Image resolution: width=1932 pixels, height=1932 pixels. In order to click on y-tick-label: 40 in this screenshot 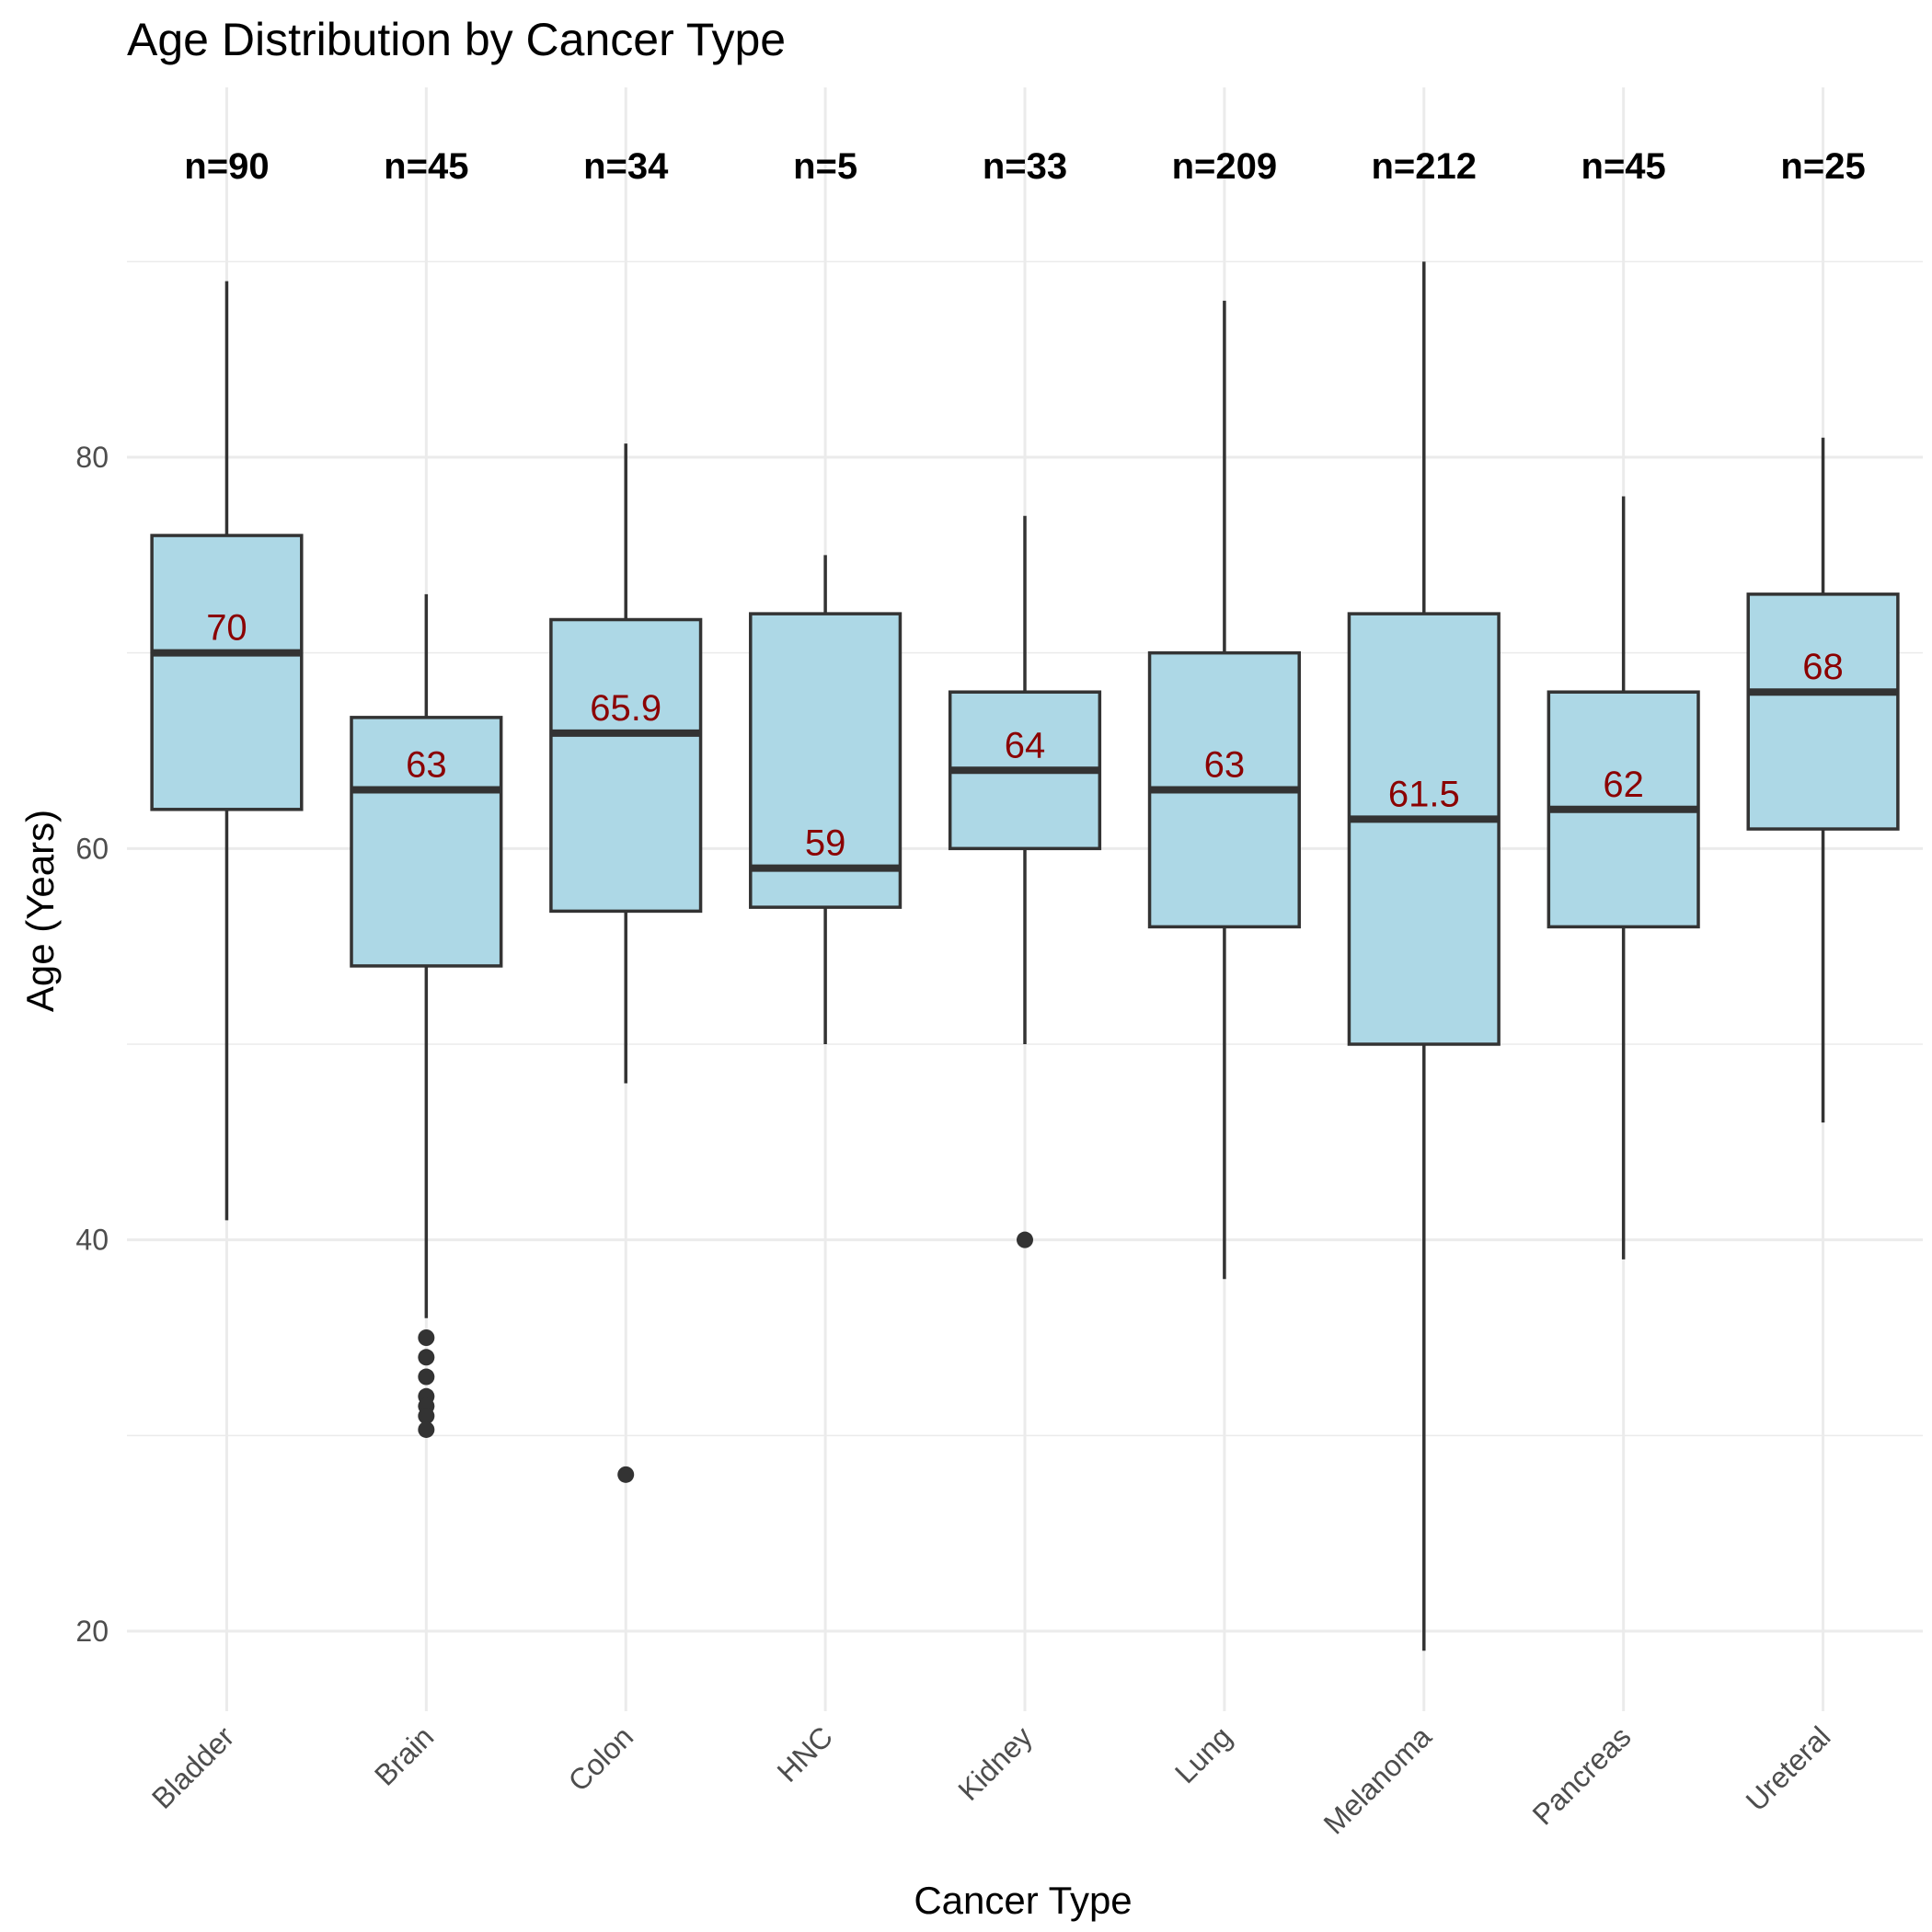, I will do `click(92, 1240)`.